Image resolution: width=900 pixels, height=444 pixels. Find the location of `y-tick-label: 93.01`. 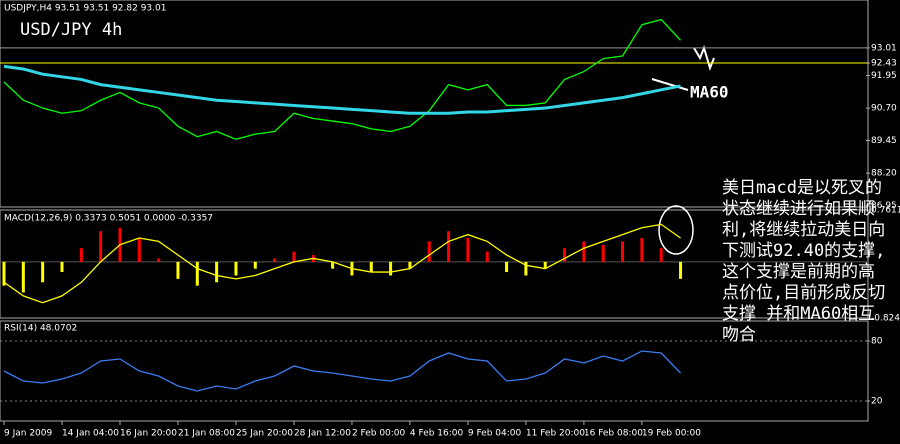

y-tick-label: 93.01 is located at coordinates (884, 48).